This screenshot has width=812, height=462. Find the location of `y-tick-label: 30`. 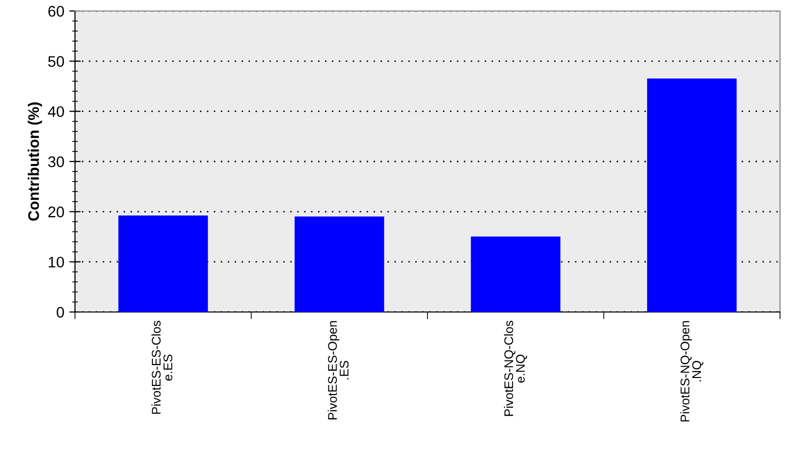

y-tick-label: 30 is located at coordinates (56, 162).